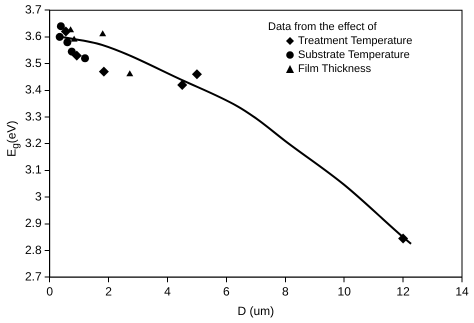  What do you see at coordinates (33, 9) in the screenshot?
I see `y-tick-label: 3.7` at bounding box center [33, 9].